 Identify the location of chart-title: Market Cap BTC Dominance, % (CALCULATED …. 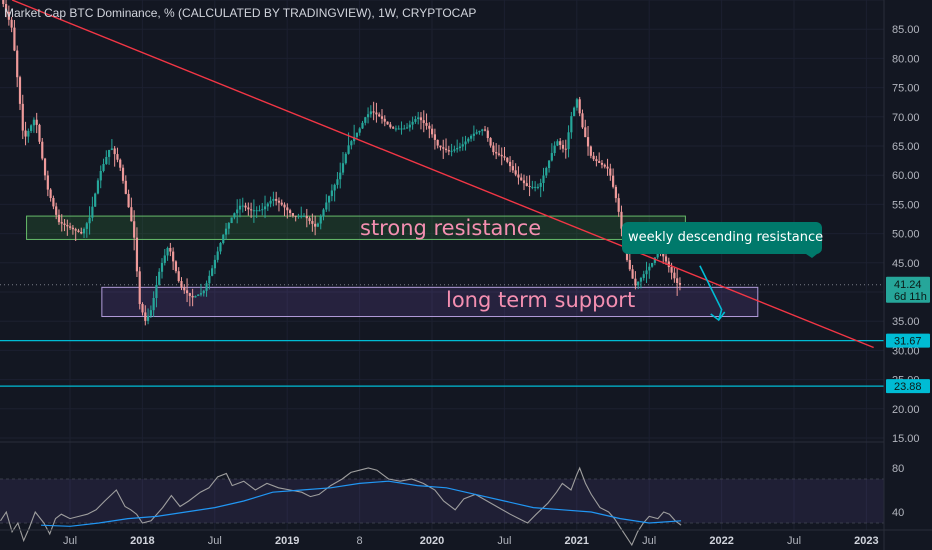
(240, 13).